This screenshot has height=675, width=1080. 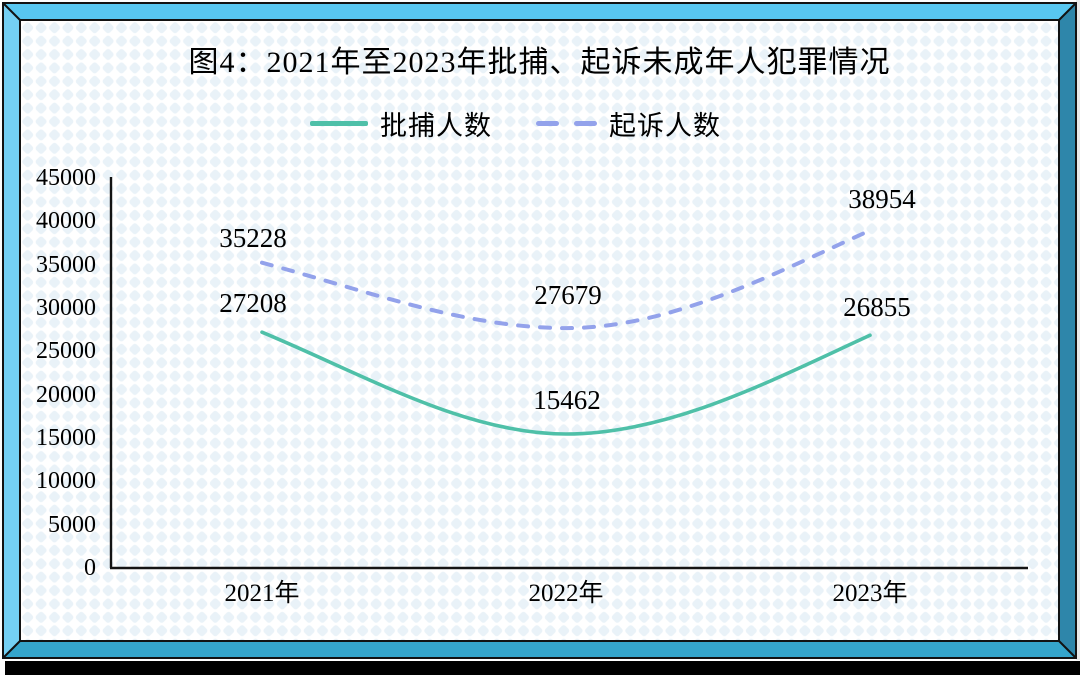 I want to click on legend-line-sample-arrests, so click(x=339, y=123).